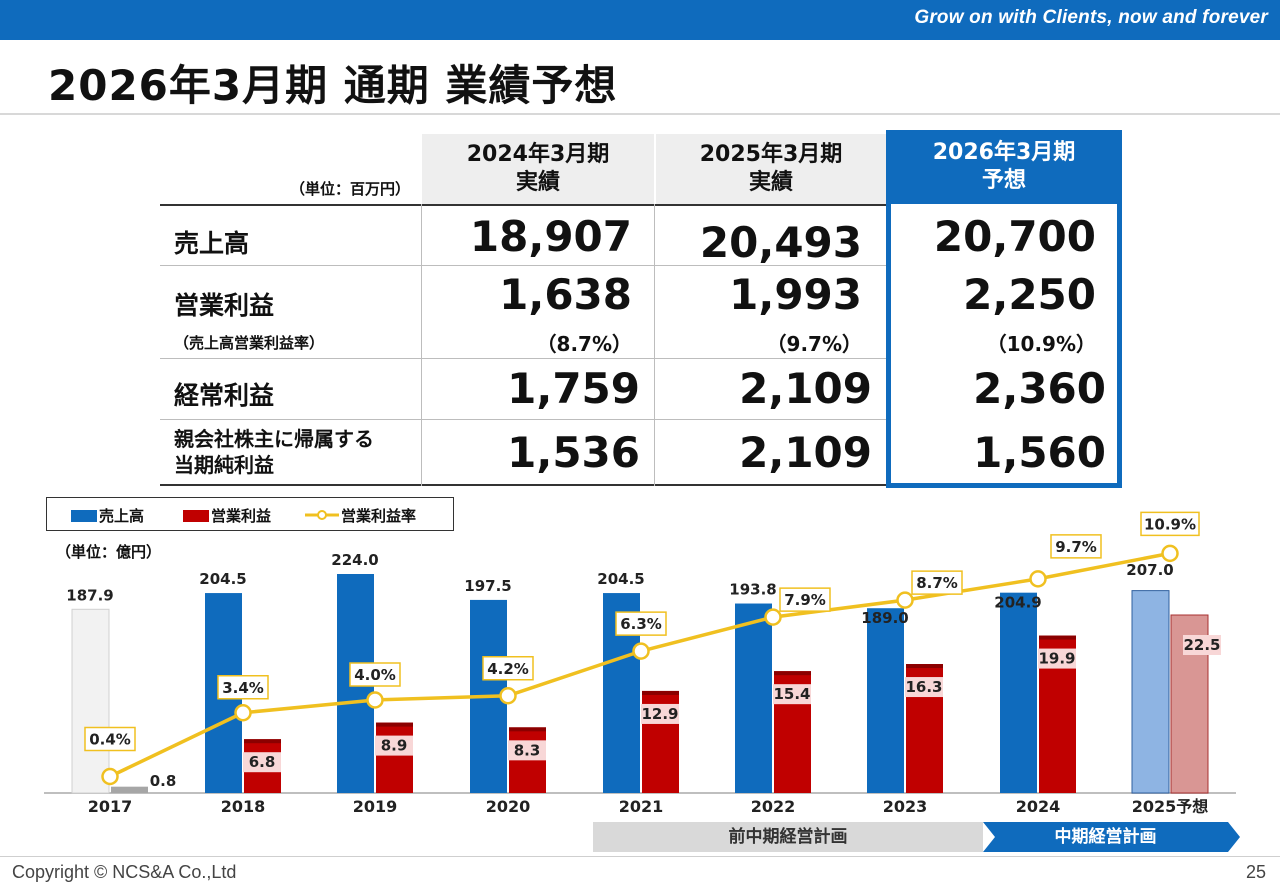 Image resolution: width=1280 pixels, height=886 pixels. I want to click on legend-swatch-operating-profit, so click(196, 516).